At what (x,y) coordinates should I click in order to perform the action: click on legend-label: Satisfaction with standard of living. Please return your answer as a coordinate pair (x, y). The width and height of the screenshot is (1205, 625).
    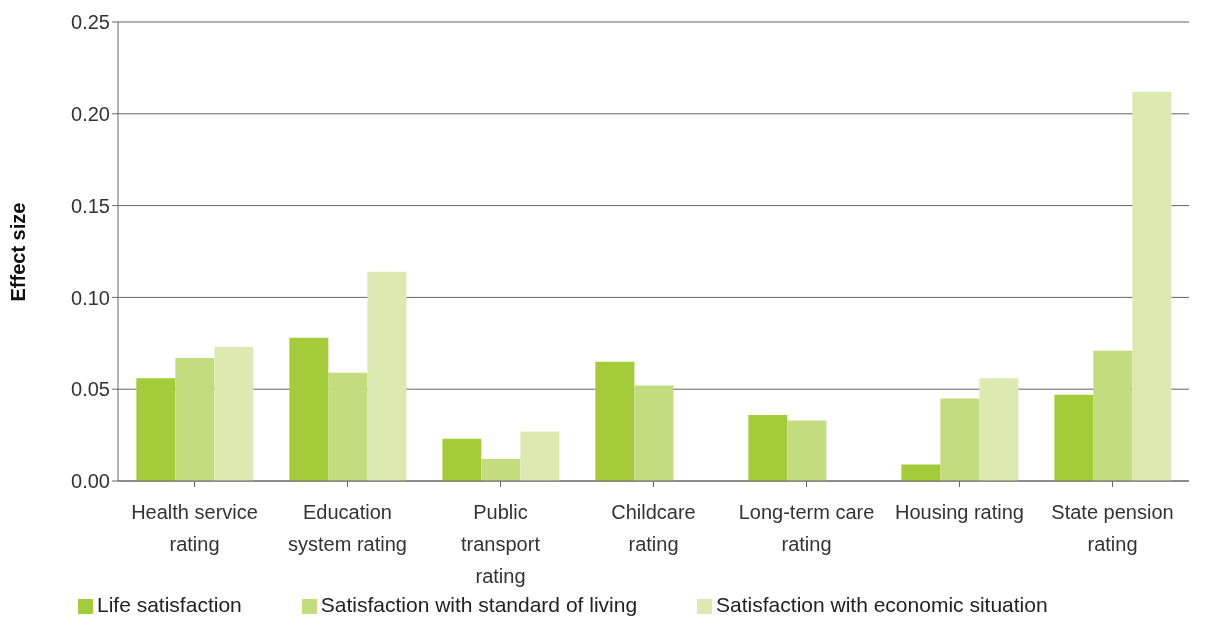
    Looking at the image, I should click on (479, 604).